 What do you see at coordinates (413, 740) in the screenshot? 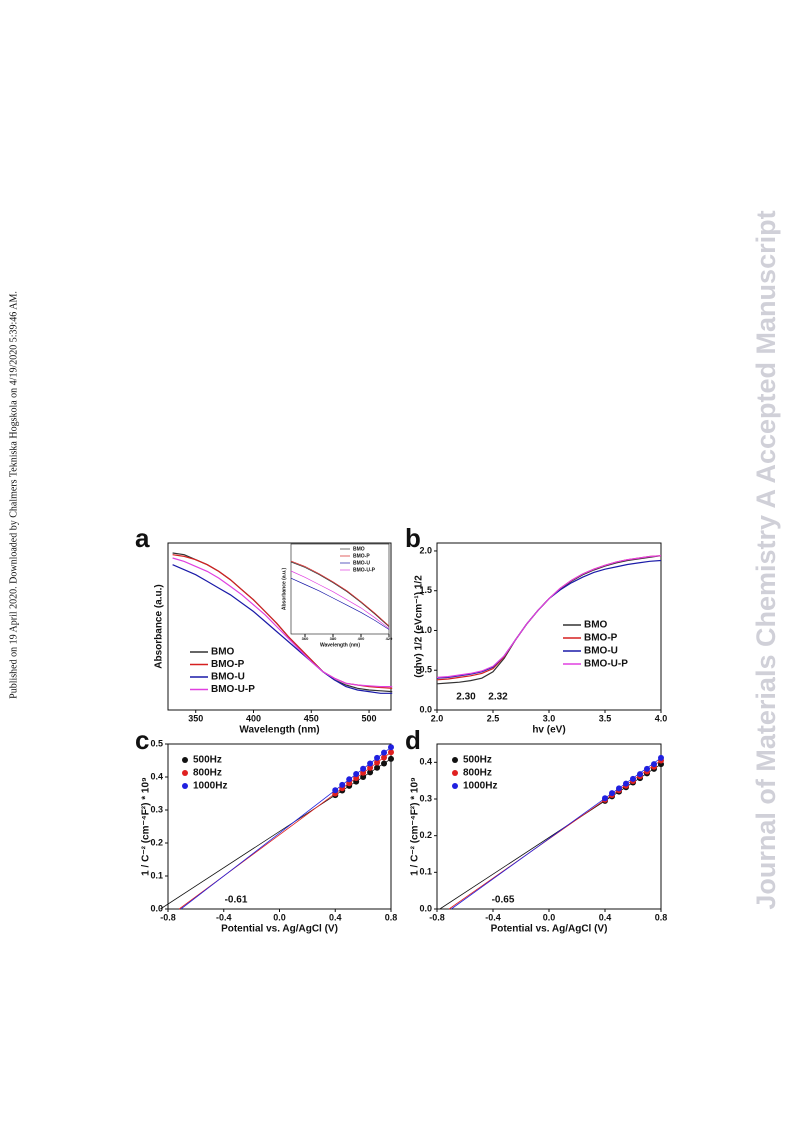
I see `panel-label: d` at bounding box center [413, 740].